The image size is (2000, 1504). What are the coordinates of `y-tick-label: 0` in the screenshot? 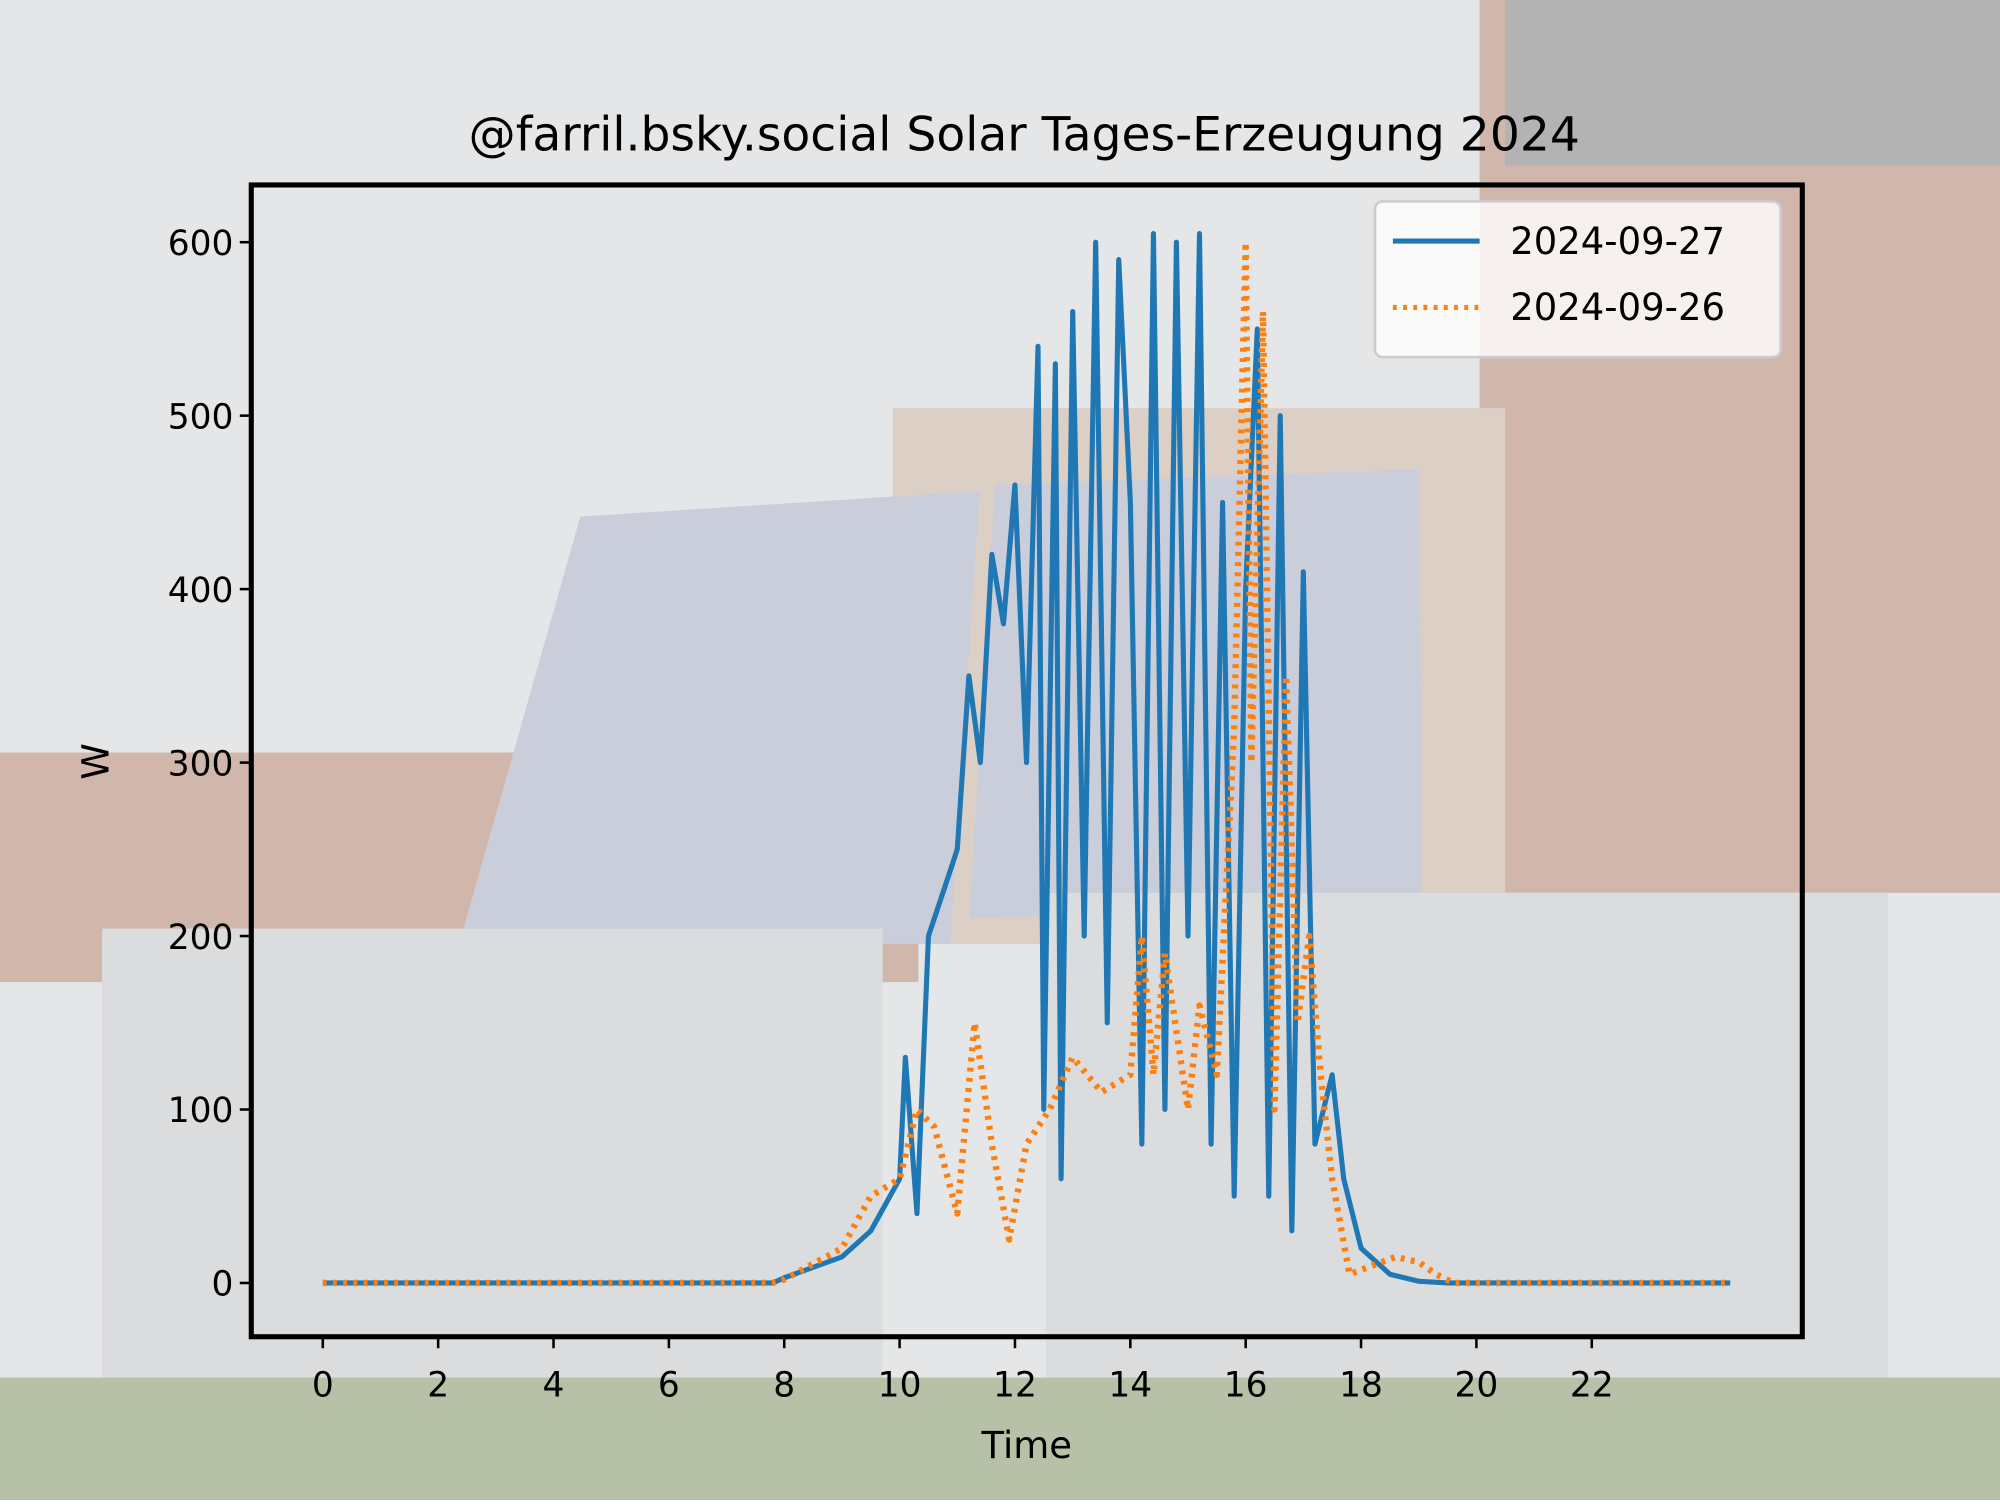 It's located at (223, 1285).